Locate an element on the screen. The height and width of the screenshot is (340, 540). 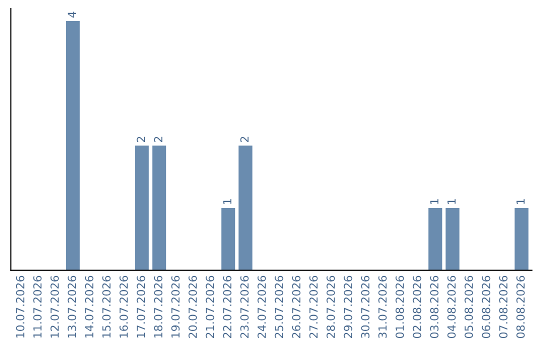
x-tick-label: 19.07.2026 is located at coordinates (175, 307).